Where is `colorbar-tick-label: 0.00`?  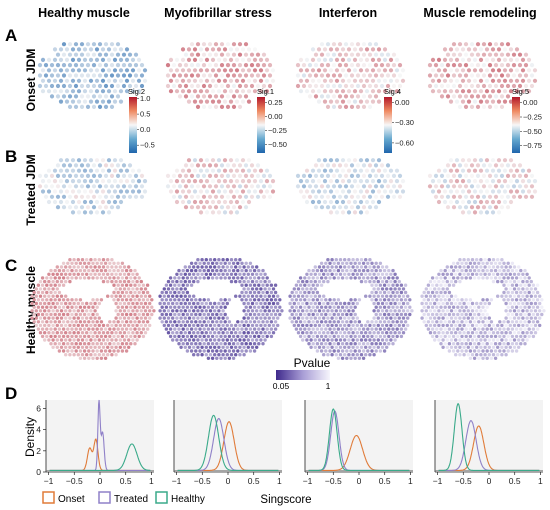 colorbar-tick-label: 0.00 is located at coordinates (275, 116).